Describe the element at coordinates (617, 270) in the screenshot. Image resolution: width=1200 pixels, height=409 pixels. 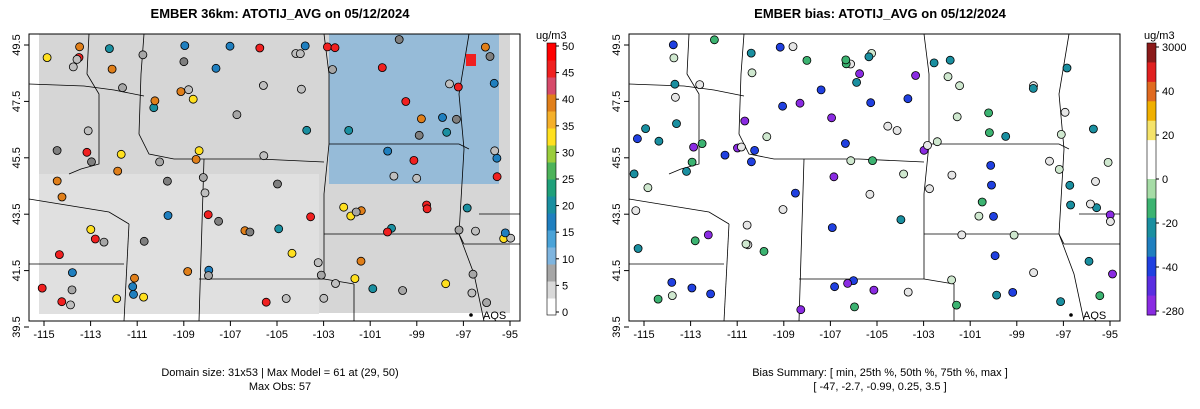
I see `y-tick-label: 41.5` at that location.